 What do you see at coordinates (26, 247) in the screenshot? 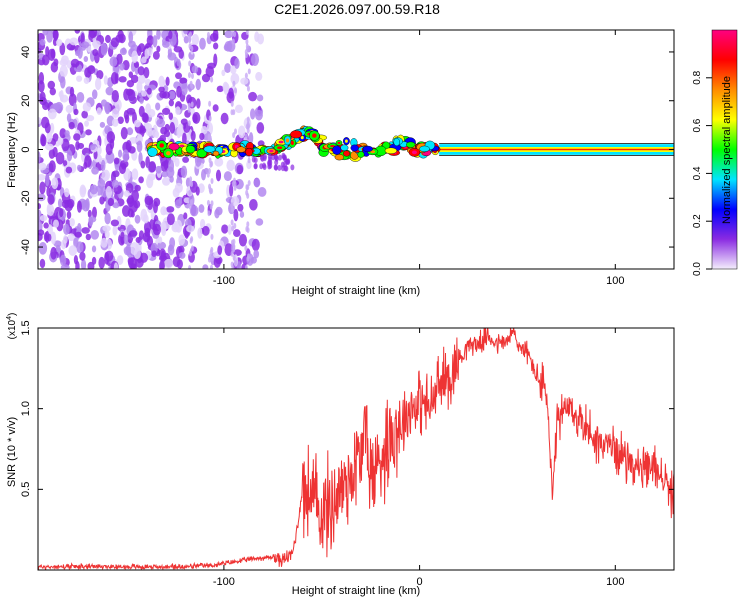
I see `spectrogram-y-tick-label: -40` at bounding box center [26, 247].